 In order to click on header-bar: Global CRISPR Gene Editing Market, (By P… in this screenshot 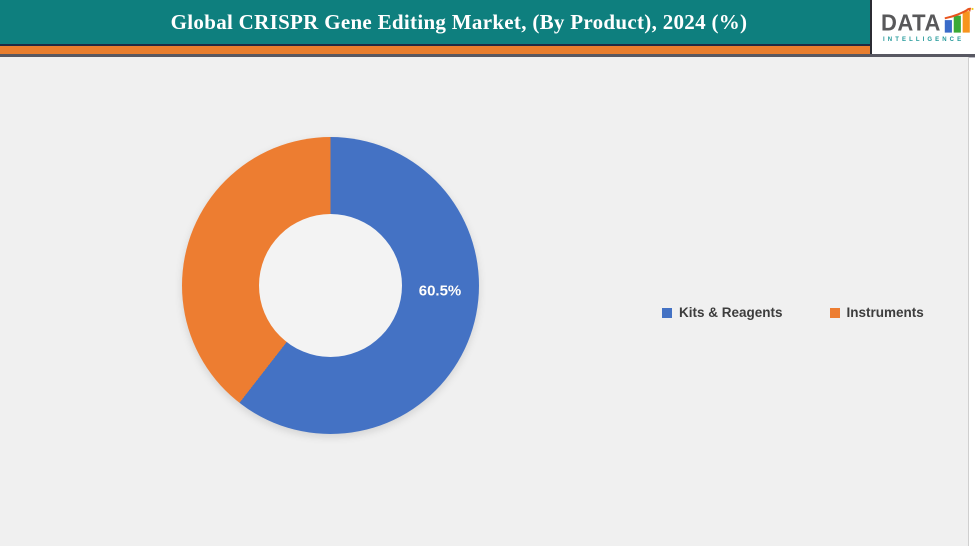, I will do `click(435, 22)`.